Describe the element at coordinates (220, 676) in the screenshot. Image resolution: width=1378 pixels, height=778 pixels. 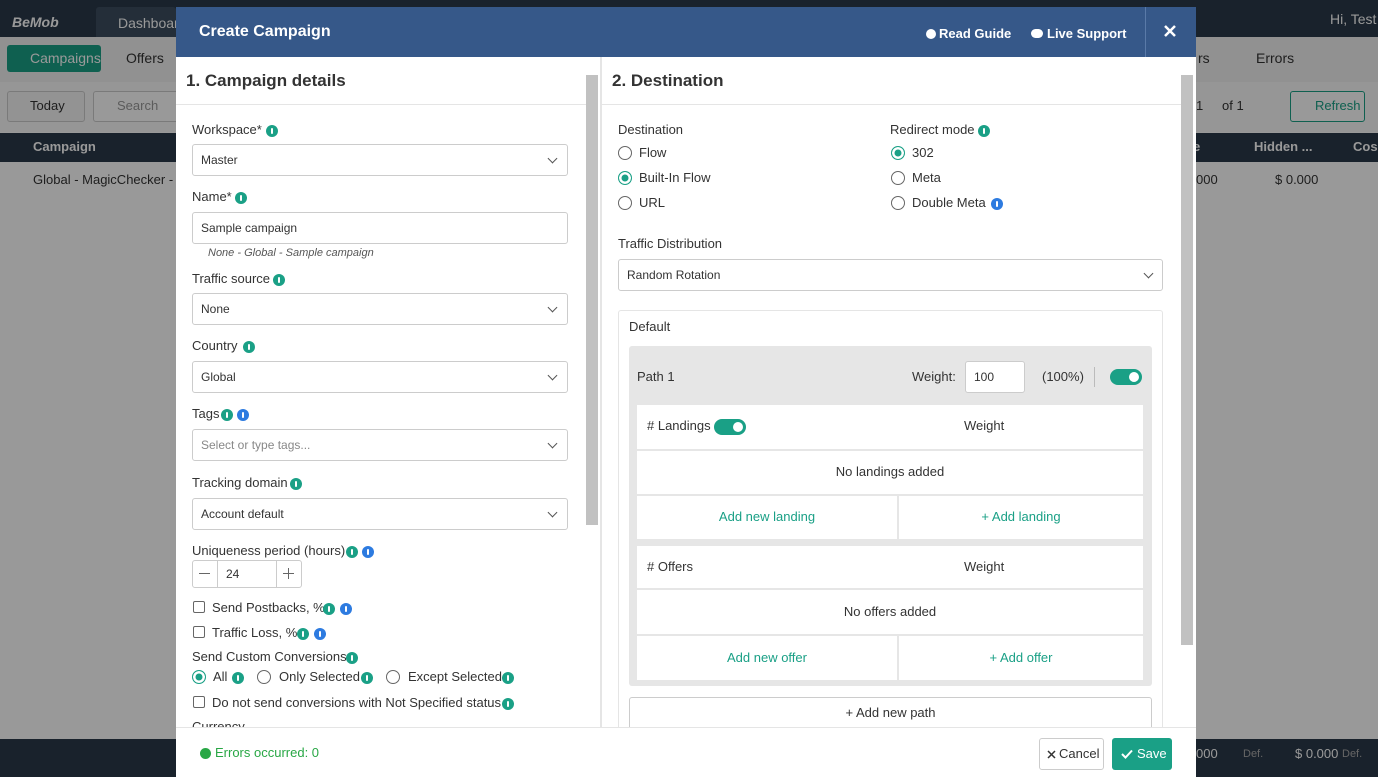
I see `radio-label: All` at that location.